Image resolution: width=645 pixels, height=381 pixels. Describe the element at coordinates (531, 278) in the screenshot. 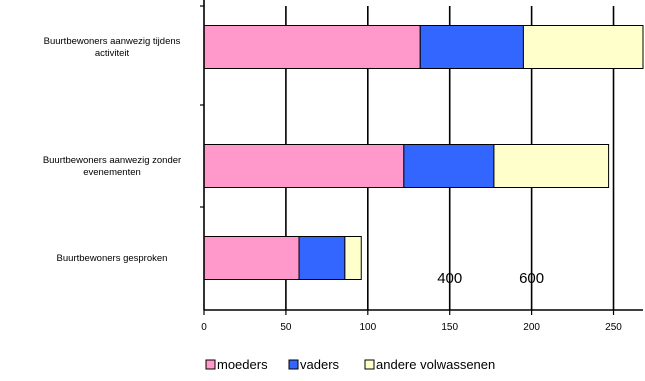

I see `annotation-600: 600` at that location.